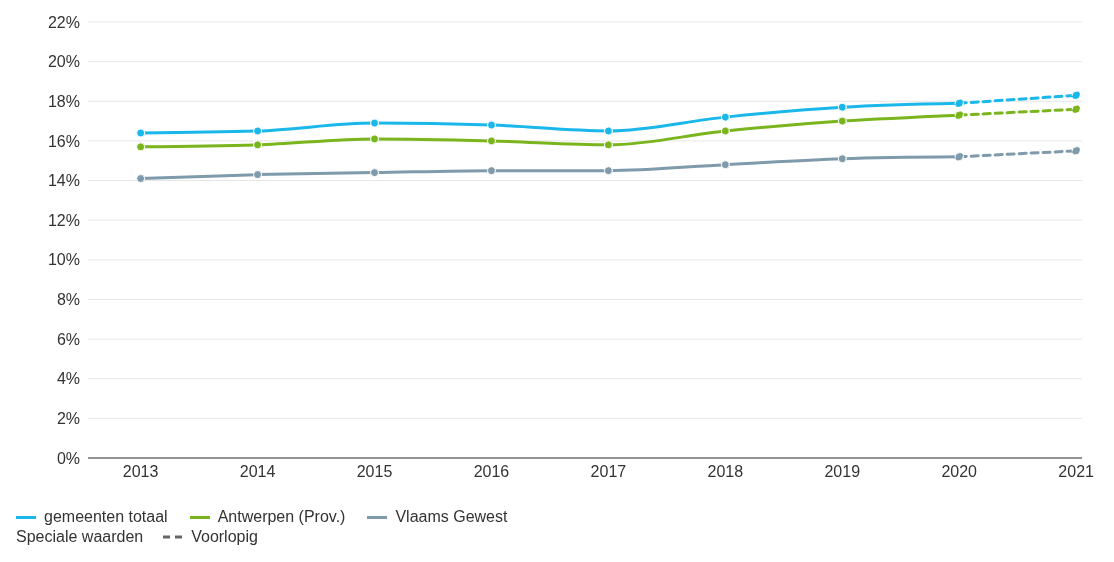 The width and height of the screenshot is (1114, 562). I want to click on y-tick-label: 12%, so click(63, 220).